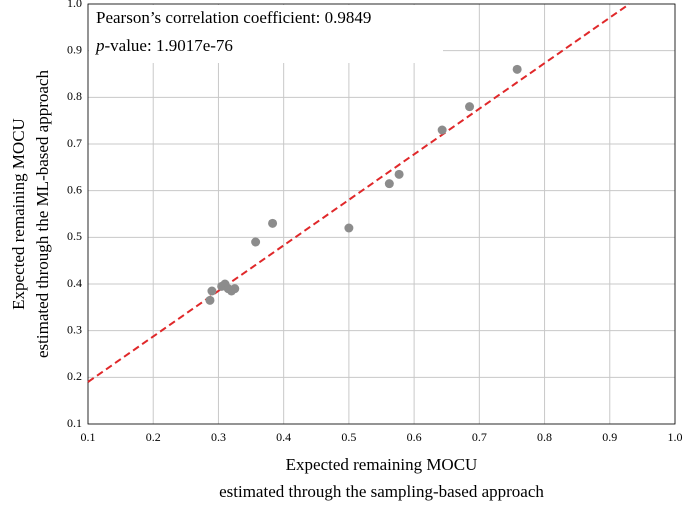  Describe the element at coordinates (283, 437) in the screenshot. I see `x-tick-label: 0.4` at that location.